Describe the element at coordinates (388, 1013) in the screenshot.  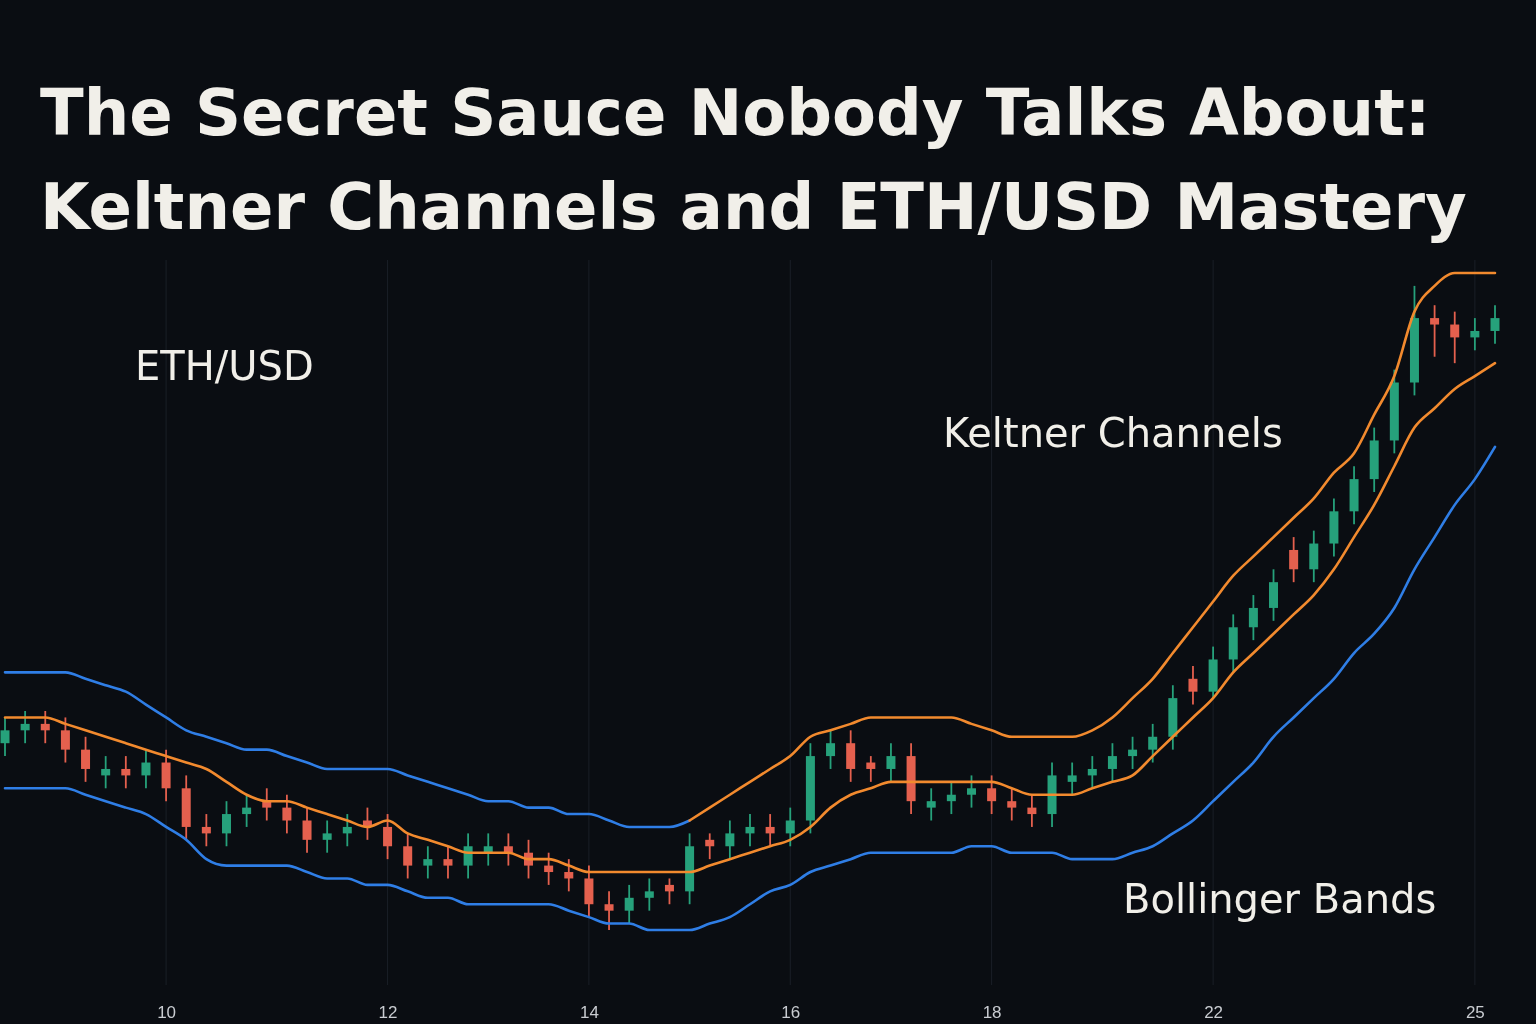
I see `x-tick-label: 12` at that location.